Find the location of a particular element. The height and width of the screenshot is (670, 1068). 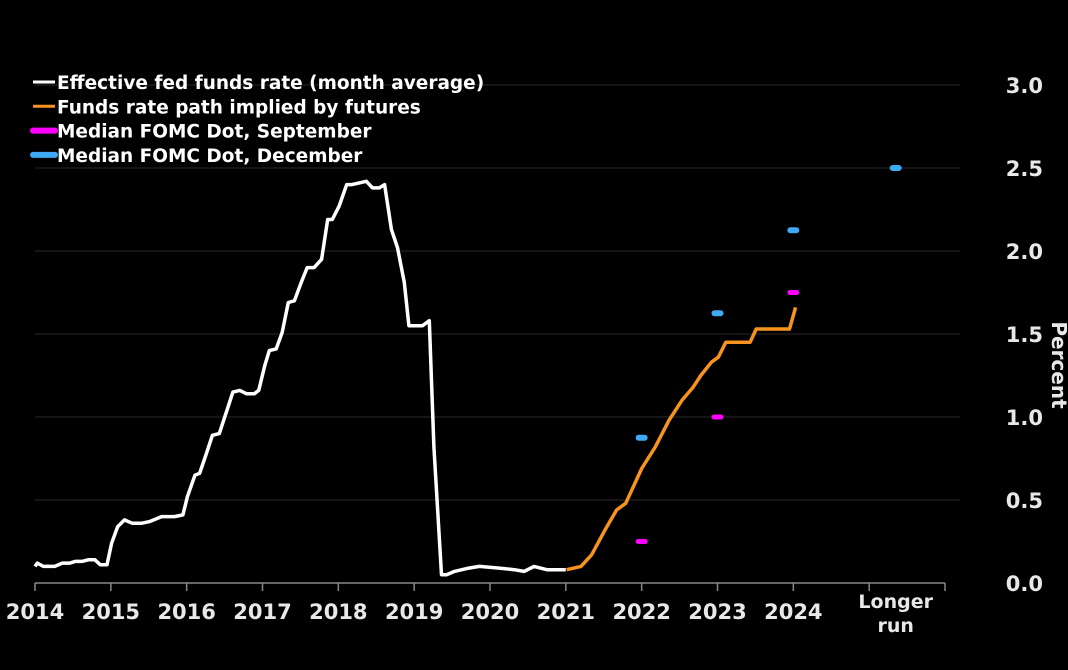

legend-label: Median FOMC Dot, September is located at coordinates (214, 132).